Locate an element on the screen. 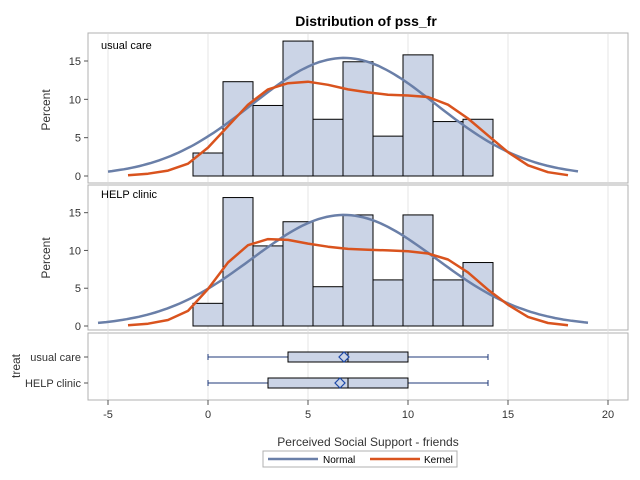 This screenshot has height=480, width=640. panel-frame is located at coordinates (358, 366).